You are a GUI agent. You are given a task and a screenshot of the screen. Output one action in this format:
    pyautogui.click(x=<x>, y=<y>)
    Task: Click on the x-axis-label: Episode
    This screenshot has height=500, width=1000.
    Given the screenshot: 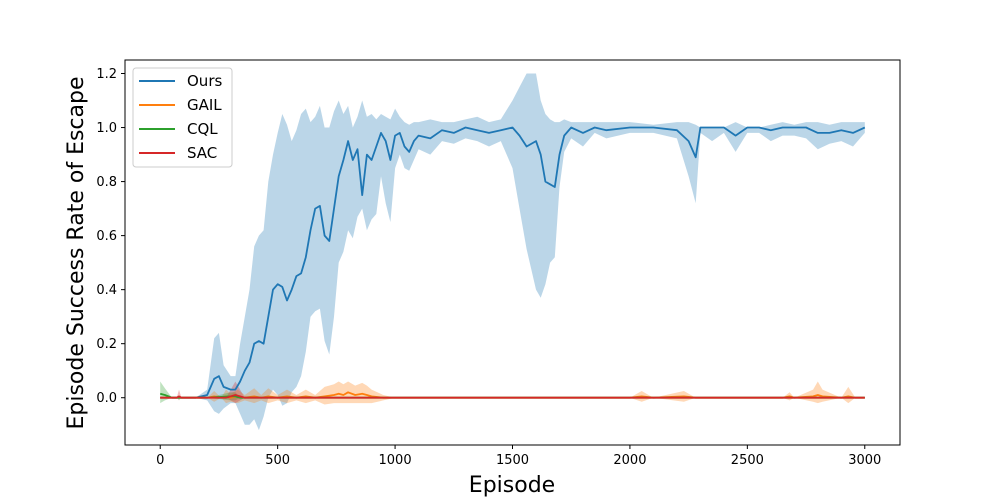 What is the action you would take?
    pyautogui.click(x=512, y=485)
    